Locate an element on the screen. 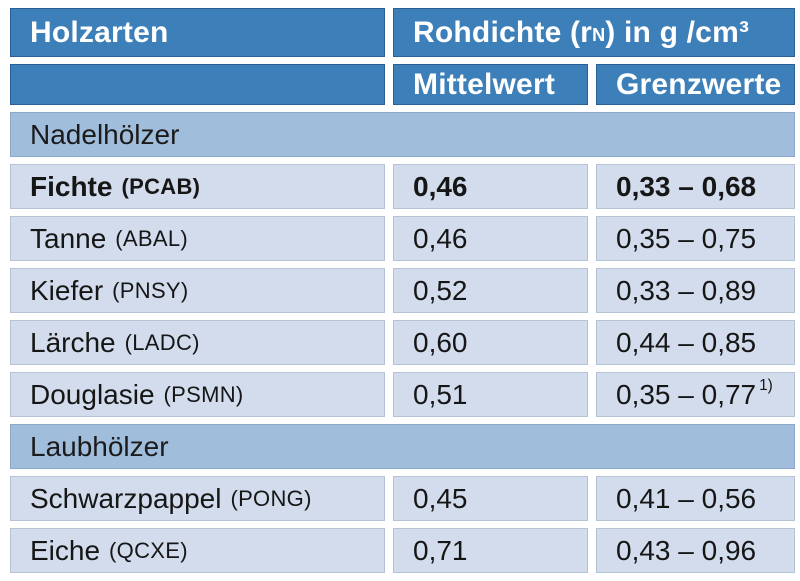 The width and height of the screenshot is (800, 581). range-cell-douglasie: 0,35 – 0,77 1) is located at coordinates (695, 394).